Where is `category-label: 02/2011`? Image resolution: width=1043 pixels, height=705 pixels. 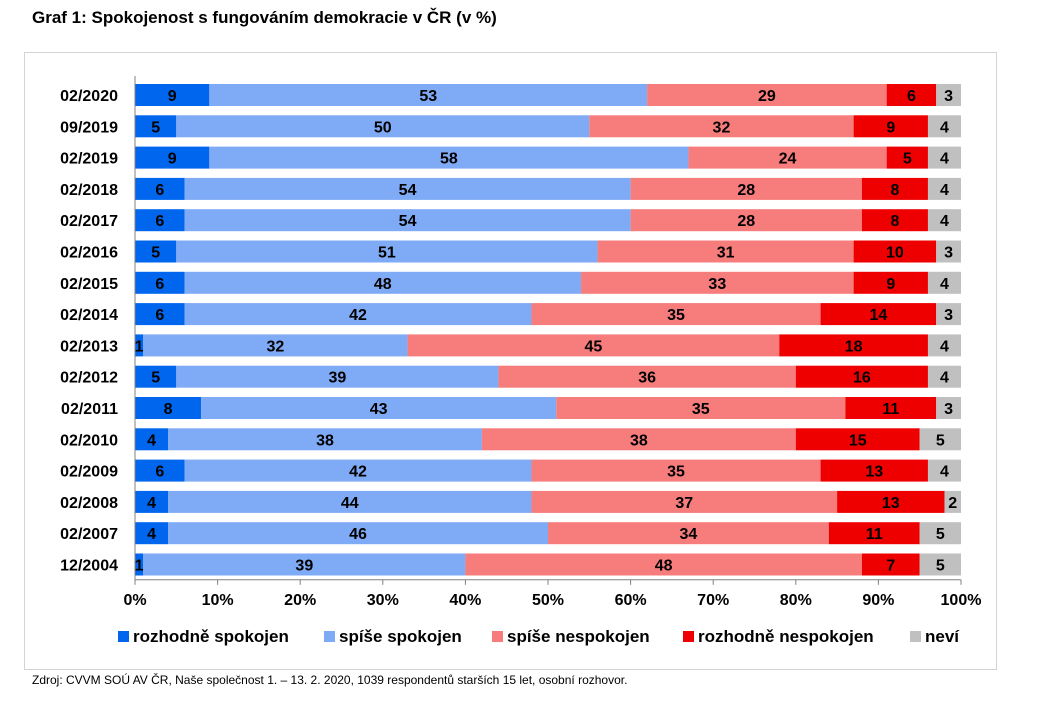
category-label: 02/2011 is located at coordinates (89, 409).